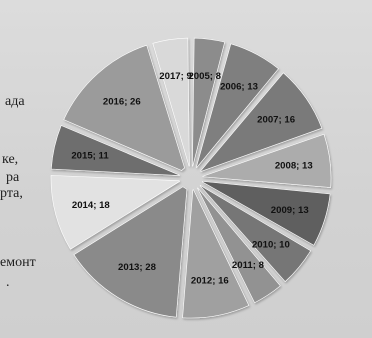 Image resolution: width=372 pixels, height=338 pixels. I want to click on pie-slice-2009, so click(266, 213).